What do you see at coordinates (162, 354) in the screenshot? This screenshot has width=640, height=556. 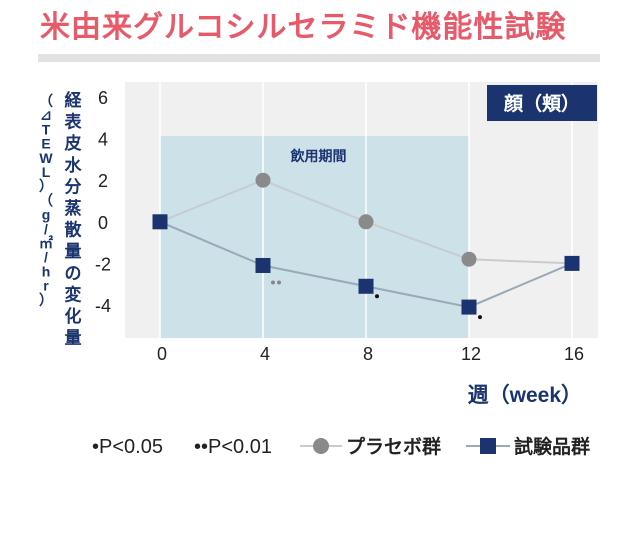 I see `x-tick-label: 0` at bounding box center [162, 354].